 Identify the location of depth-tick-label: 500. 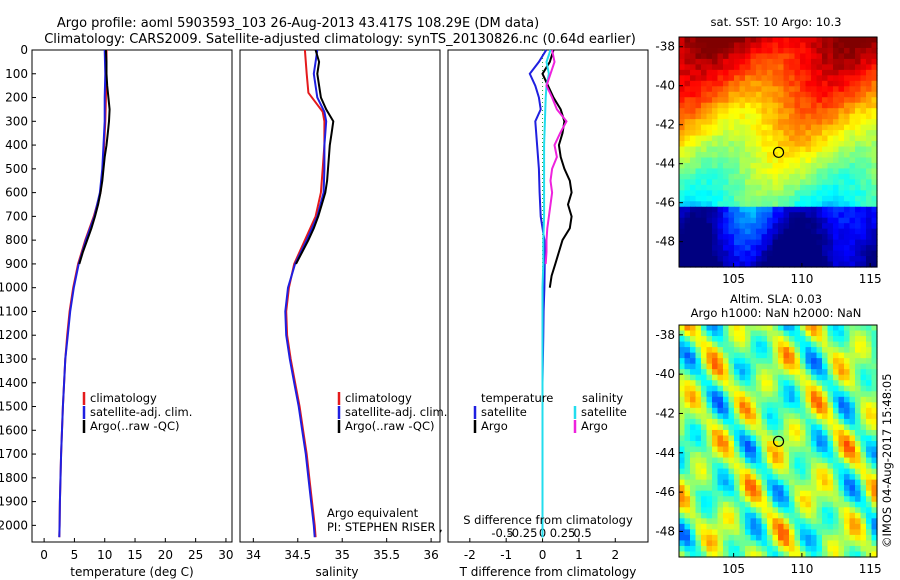
(16, 169).